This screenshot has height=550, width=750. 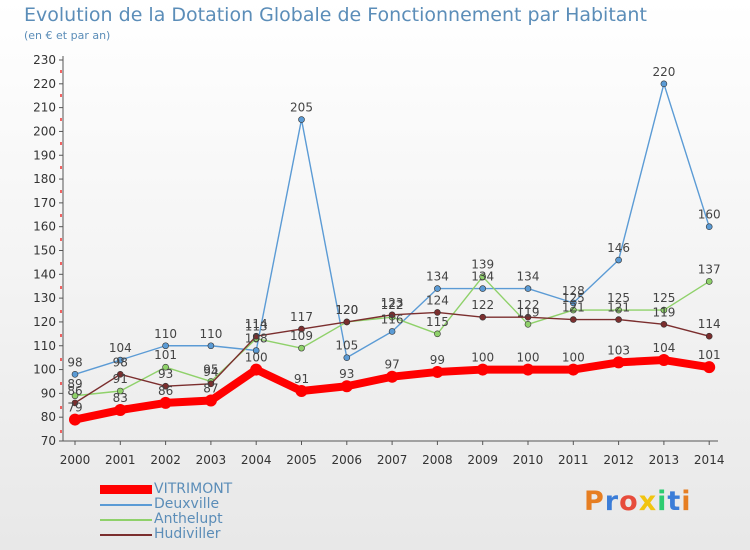 What do you see at coordinates (188, 519) in the screenshot?
I see `legend-label: Anthelupt` at bounding box center [188, 519].